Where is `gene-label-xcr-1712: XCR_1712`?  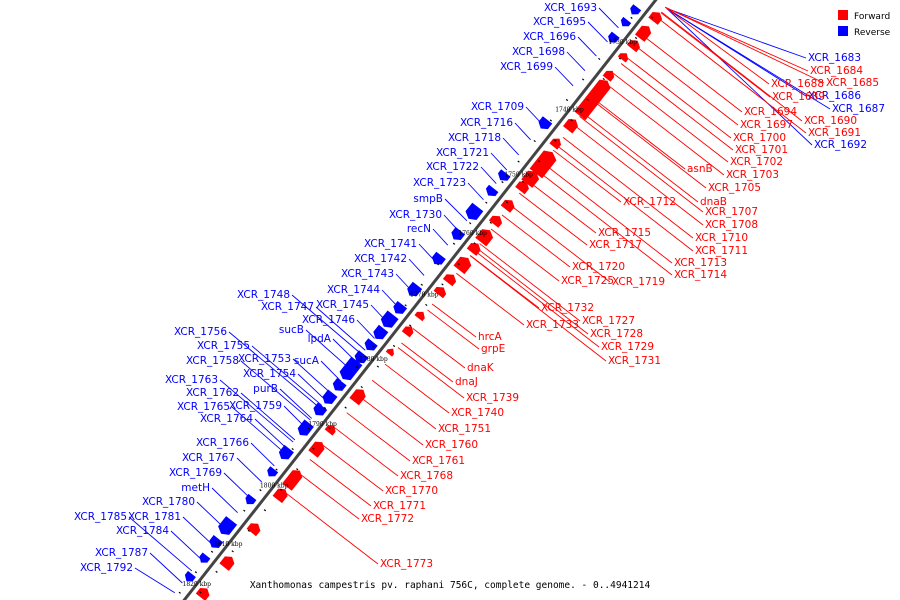 gene-label-xcr-1712: XCR_1712 is located at coordinates (649, 202).